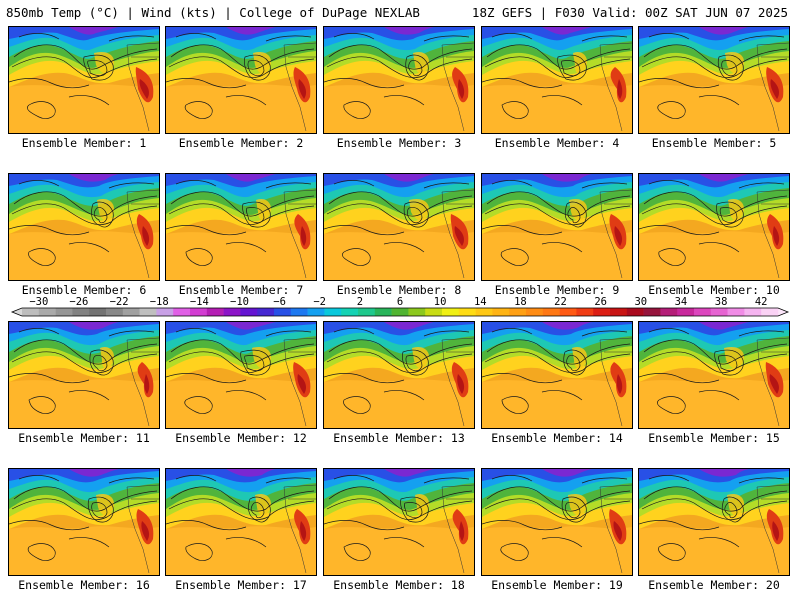 This screenshot has width=800, height=600. What do you see at coordinates (721, 302) in the screenshot?
I see `colorbar-tick-label: 38` at bounding box center [721, 302].